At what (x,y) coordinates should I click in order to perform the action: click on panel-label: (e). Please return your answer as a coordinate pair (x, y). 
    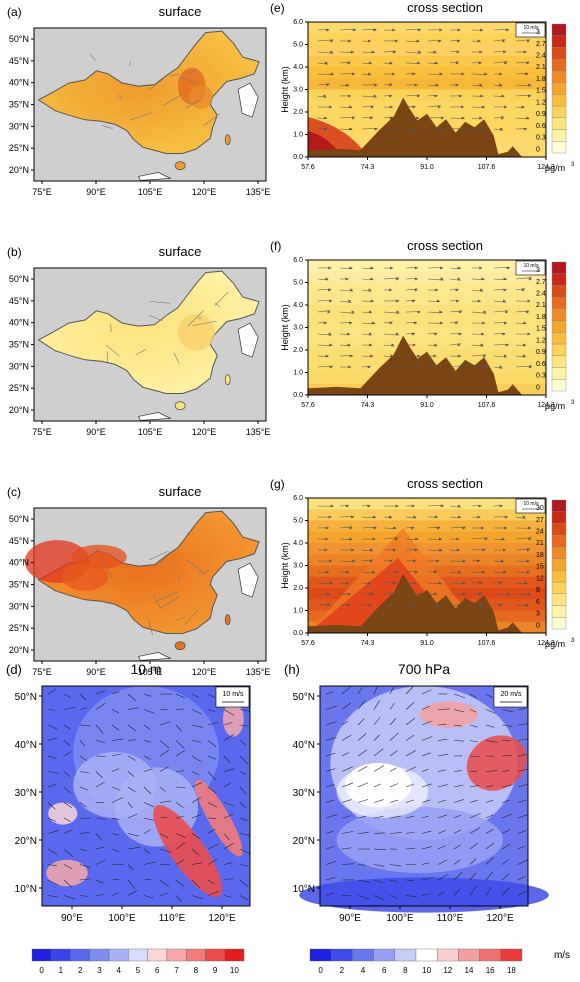
    Looking at the image, I should click on (277, 8).